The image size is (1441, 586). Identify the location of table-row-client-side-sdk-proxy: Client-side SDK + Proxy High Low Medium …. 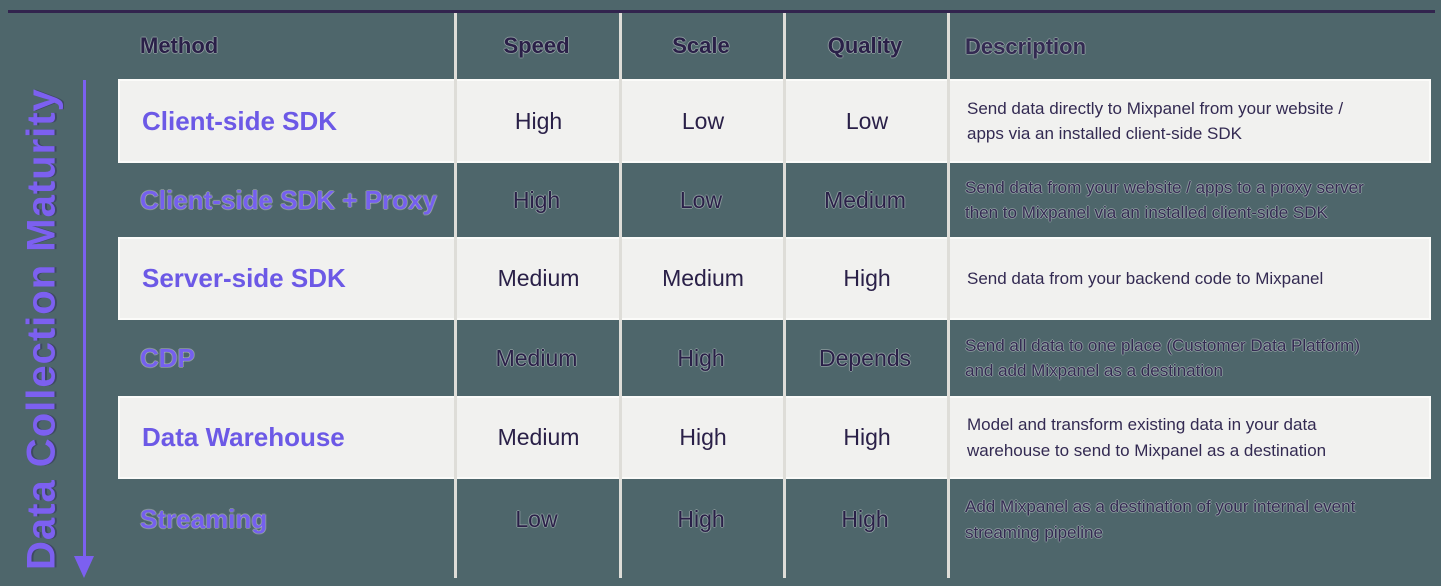
(774, 200).